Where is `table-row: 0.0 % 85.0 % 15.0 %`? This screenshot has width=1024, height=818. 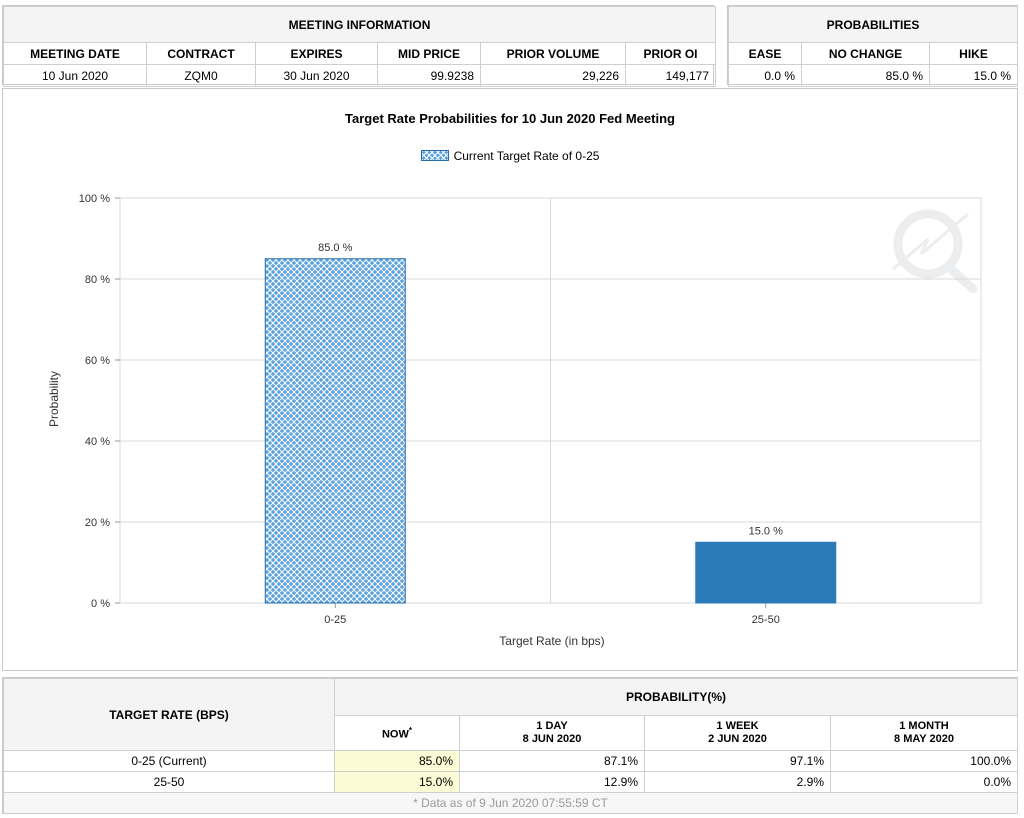 table-row: 0.0 % 85.0 % 15.0 % is located at coordinates (873, 75).